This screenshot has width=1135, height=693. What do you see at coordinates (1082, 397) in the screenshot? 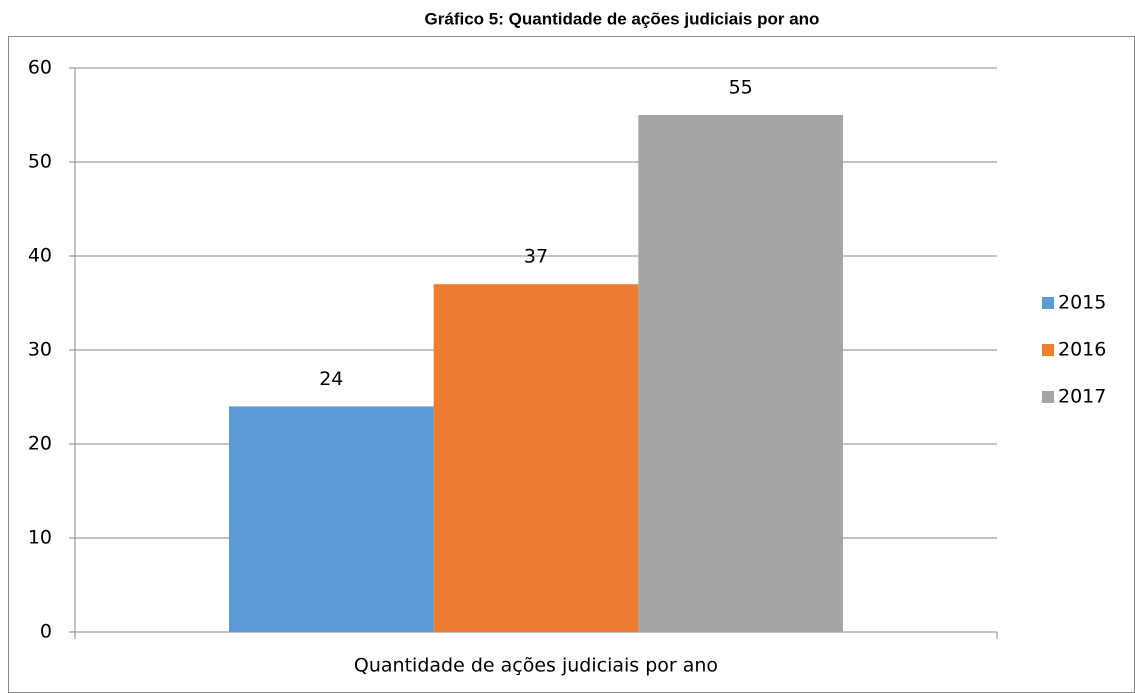
I see `legend-label: 2017` at bounding box center [1082, 397].